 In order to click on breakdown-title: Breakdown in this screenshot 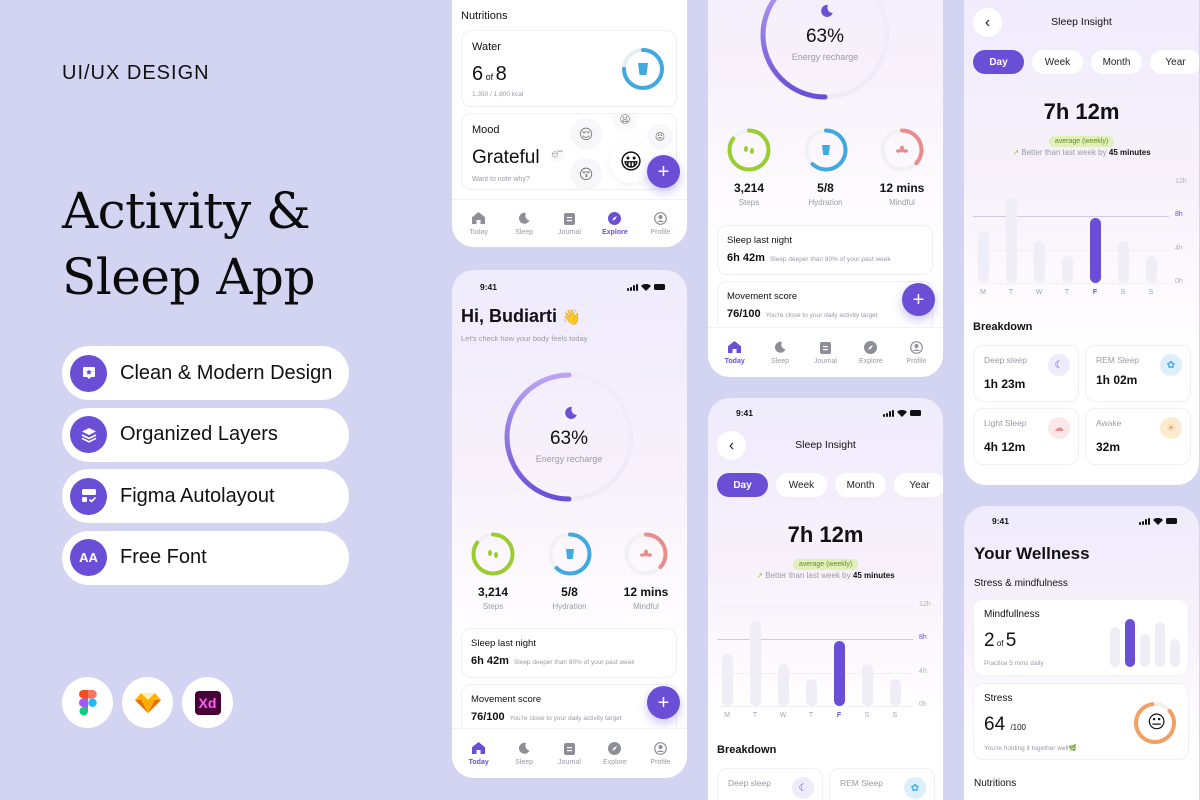, I will do `click(1003, 327)`.